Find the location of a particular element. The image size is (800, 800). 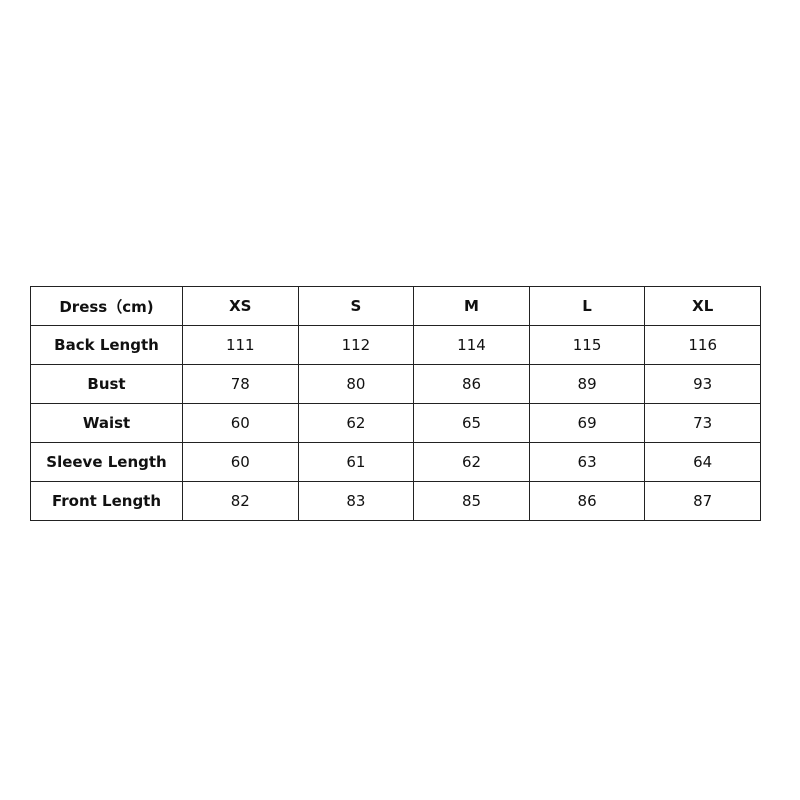

value-cell: 80 is located at coordinates (356, 384).